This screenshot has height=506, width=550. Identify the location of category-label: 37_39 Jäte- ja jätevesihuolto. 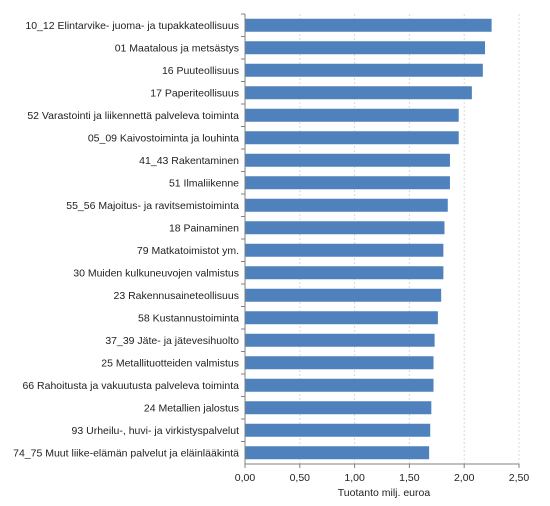
(172, 341).